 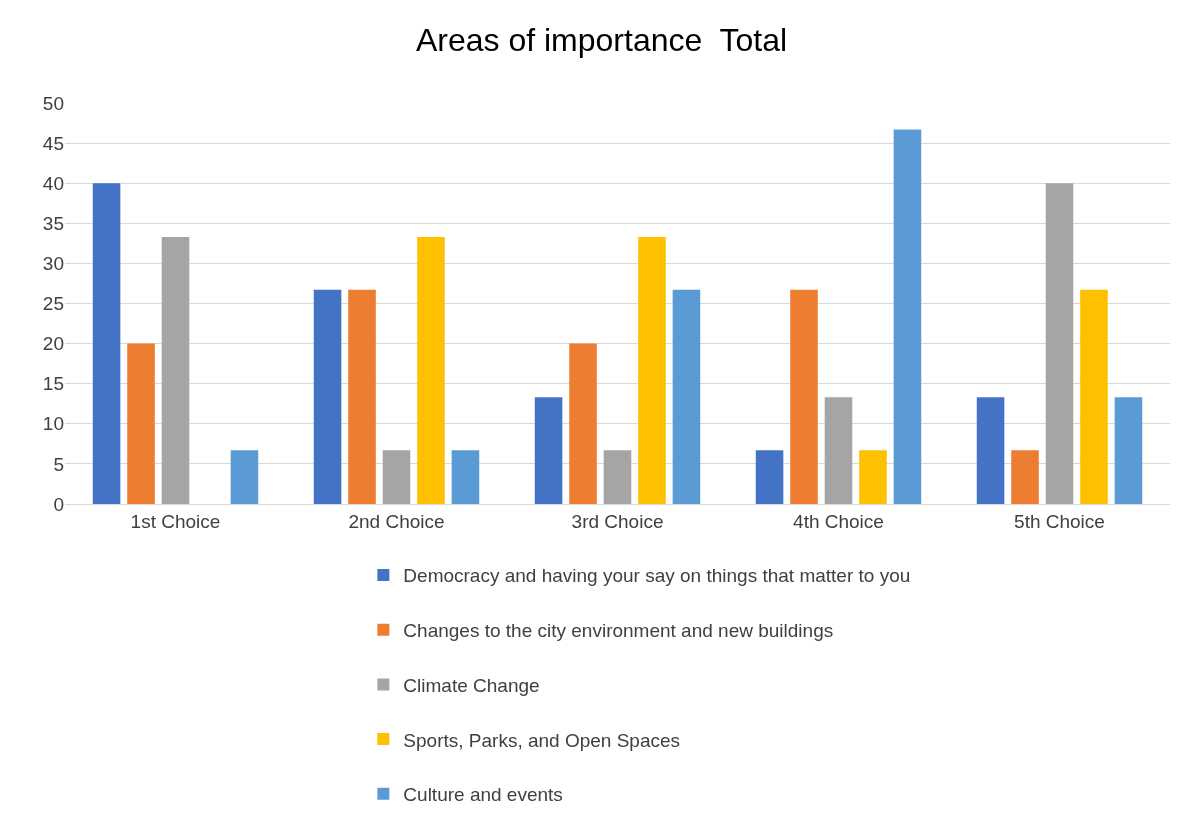 What do you see at coordinates (53, 424) in the screenshot?
I see `y-tick-label: 10` at bounding box center [53, 424].